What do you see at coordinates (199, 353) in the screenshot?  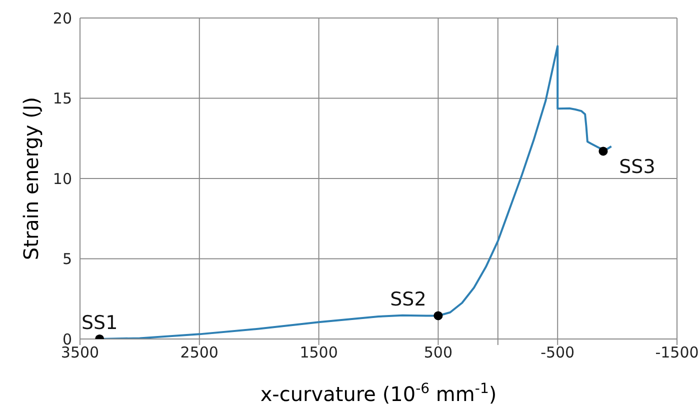 I see `x-tick-label: 2500` at bounding box center [199, 353].